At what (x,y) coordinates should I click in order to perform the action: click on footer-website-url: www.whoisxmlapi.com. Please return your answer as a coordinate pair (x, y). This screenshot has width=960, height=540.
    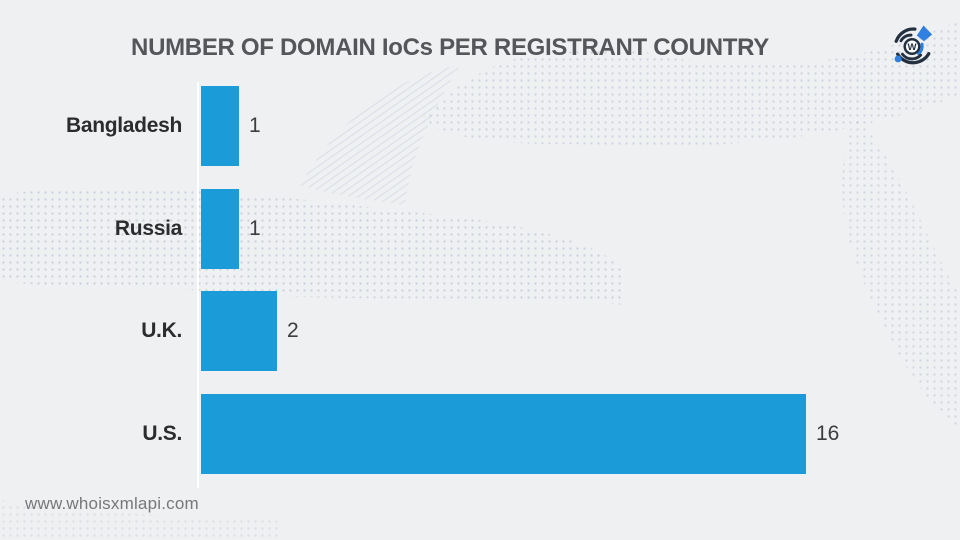
    Looking at the image, I should click on (112, 503).